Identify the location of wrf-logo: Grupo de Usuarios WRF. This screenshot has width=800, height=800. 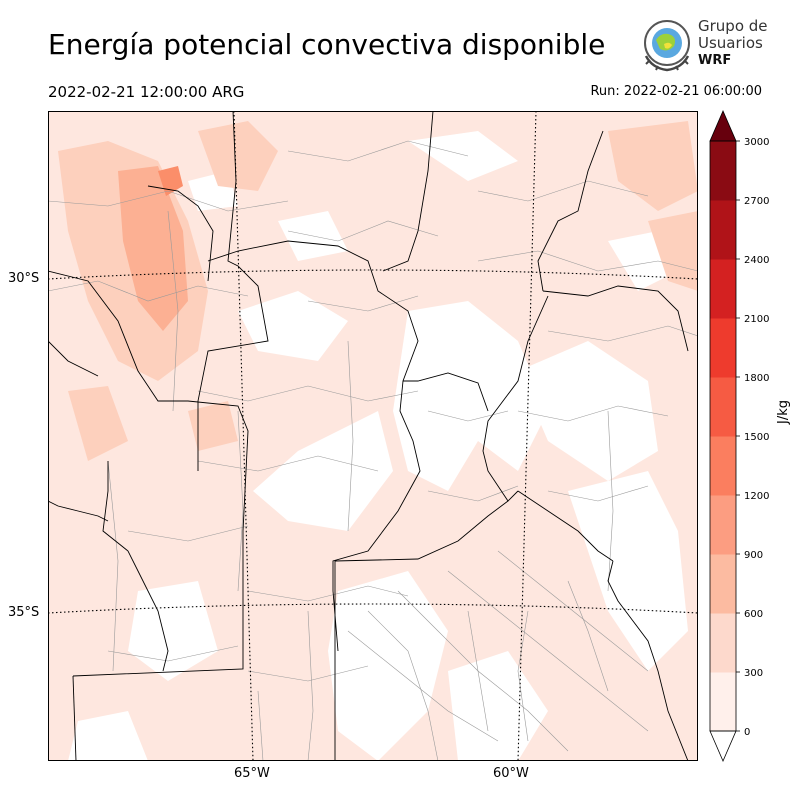
(703, 45).